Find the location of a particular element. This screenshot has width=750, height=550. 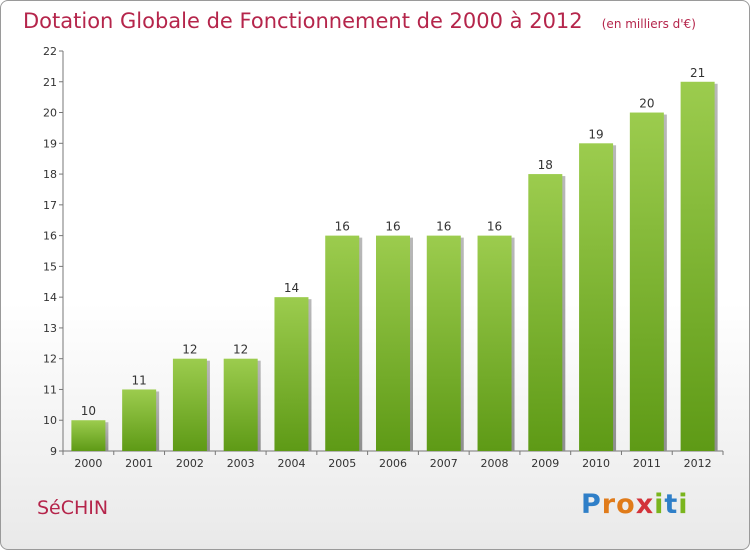

proxiti-logo: Proxiti is located at coordinates (635, 504).